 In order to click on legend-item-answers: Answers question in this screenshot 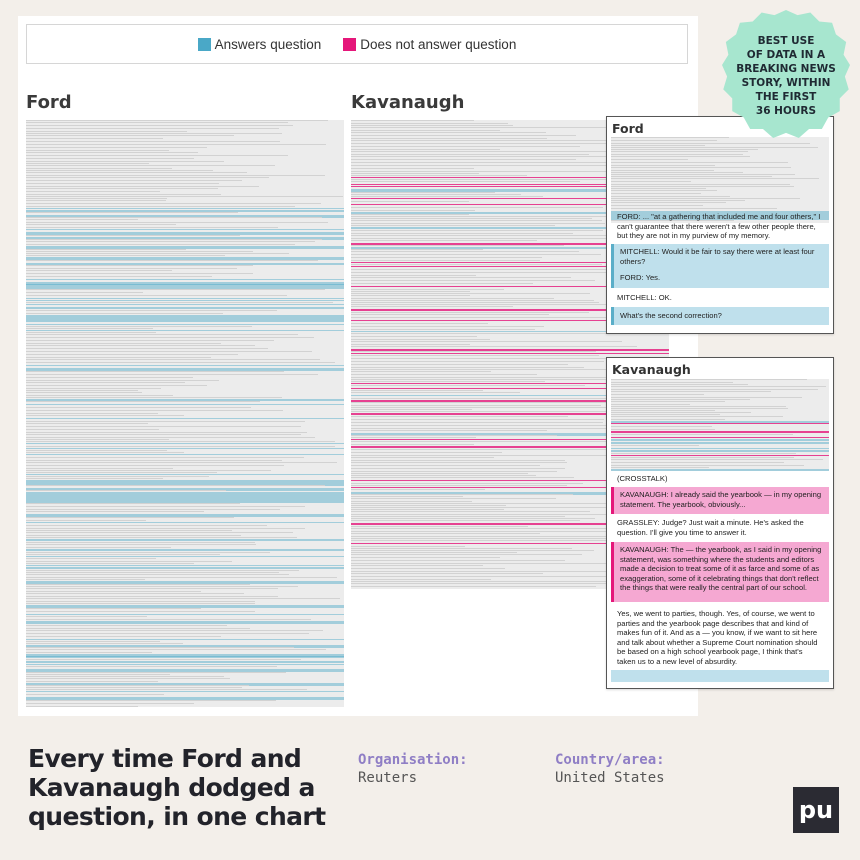, I will do `click(259, 44)`.